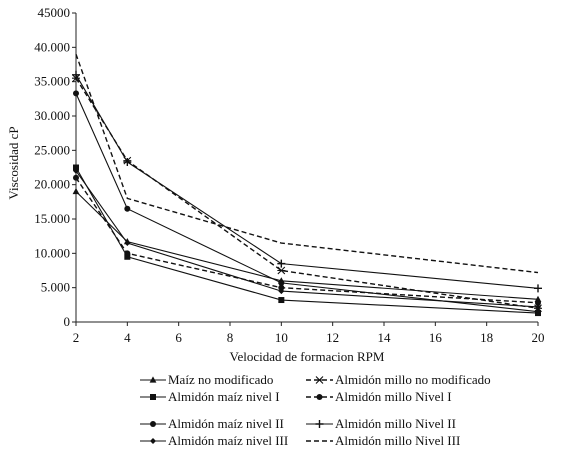 Image resolution: width=567 pixels, height=454 pixels. I want to click on x-tick-label: 10, so click(281, 337).